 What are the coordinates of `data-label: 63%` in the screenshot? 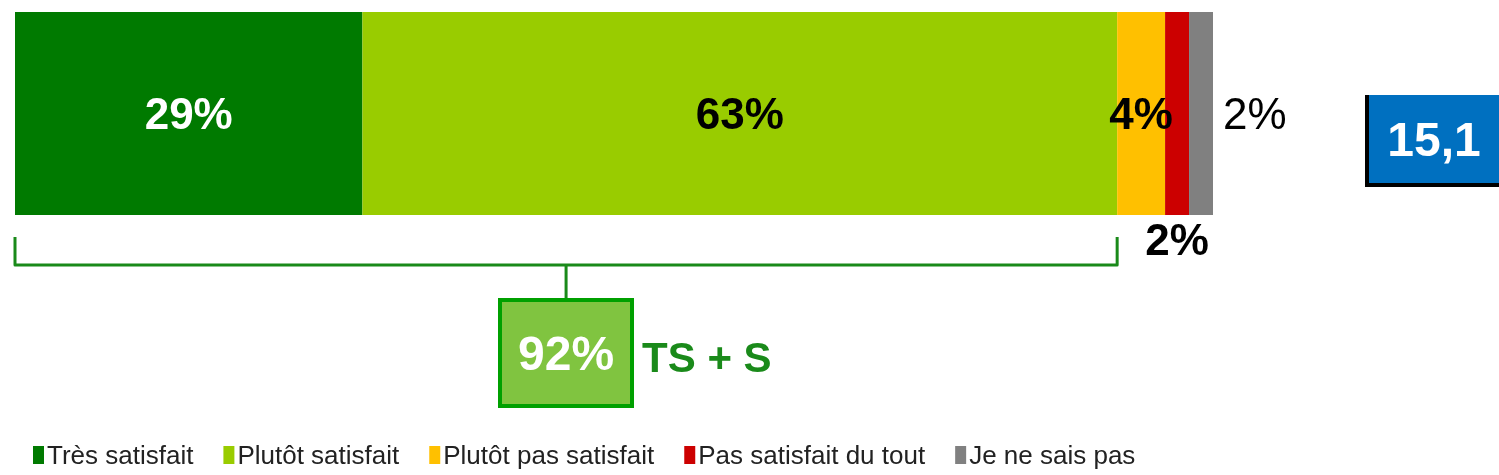 It's located at (739, 113).